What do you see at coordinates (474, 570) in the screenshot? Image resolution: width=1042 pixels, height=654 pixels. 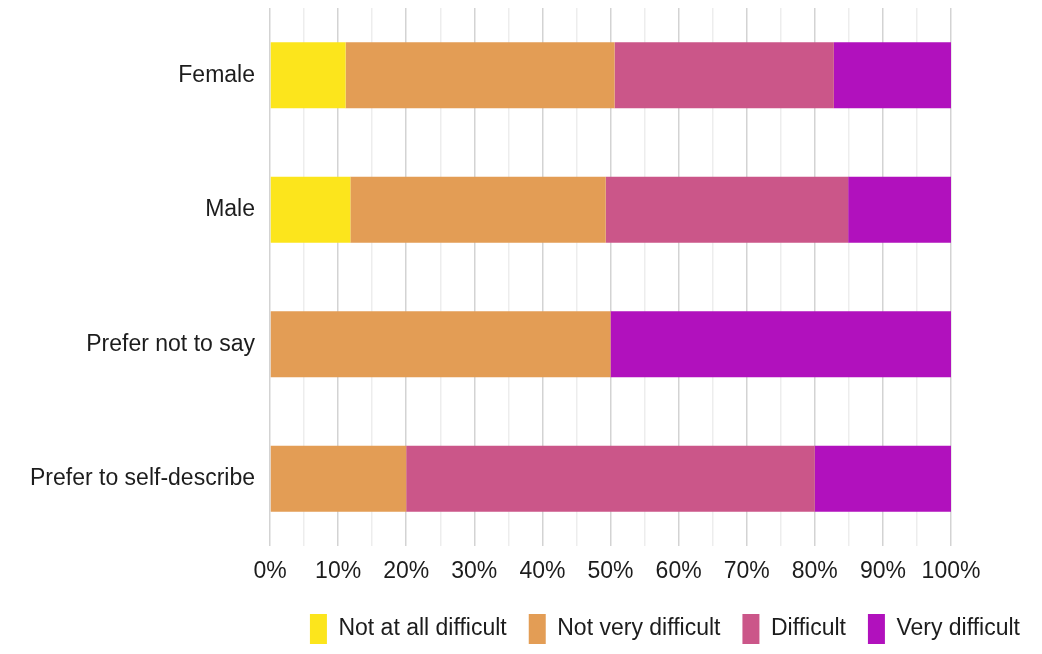 I see `x-tick-label: 30%` at bounding box center [474, 570].